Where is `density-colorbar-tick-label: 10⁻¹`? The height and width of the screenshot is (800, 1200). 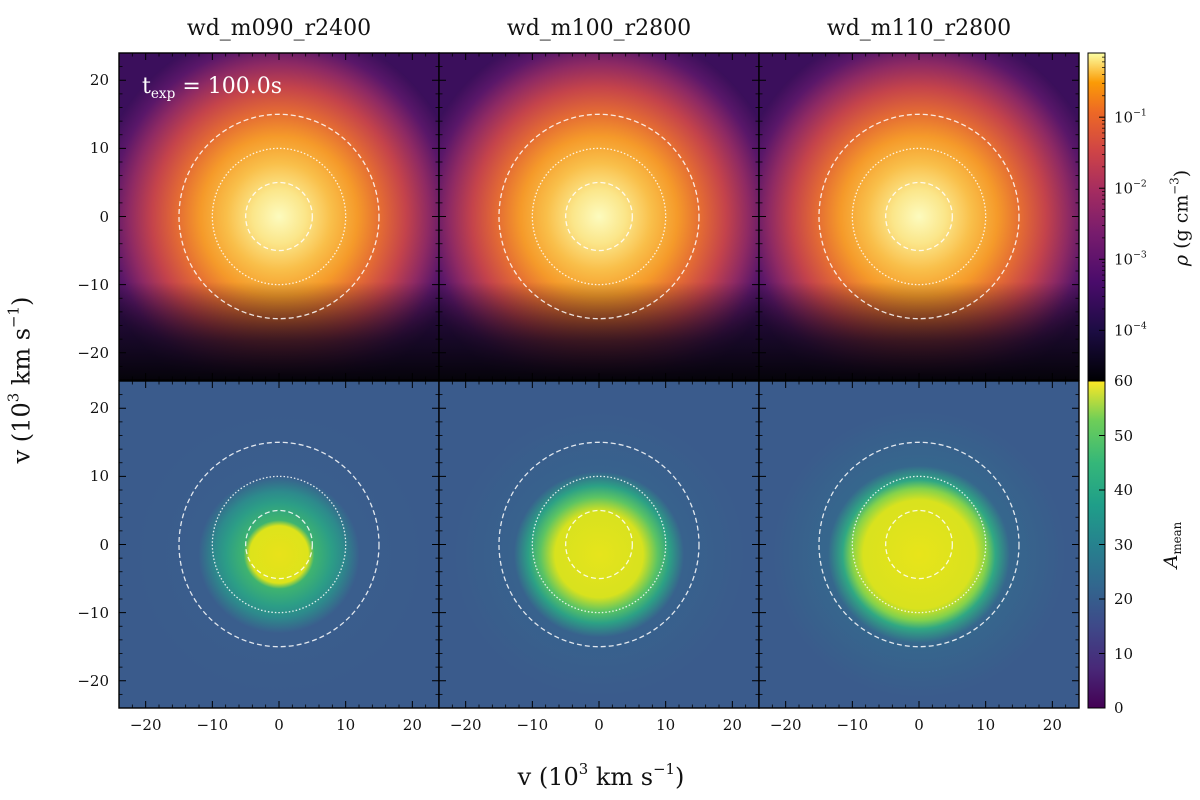 density-colorbar-tick-label: 10⁻¹ is located at coordinates (1130, 117).